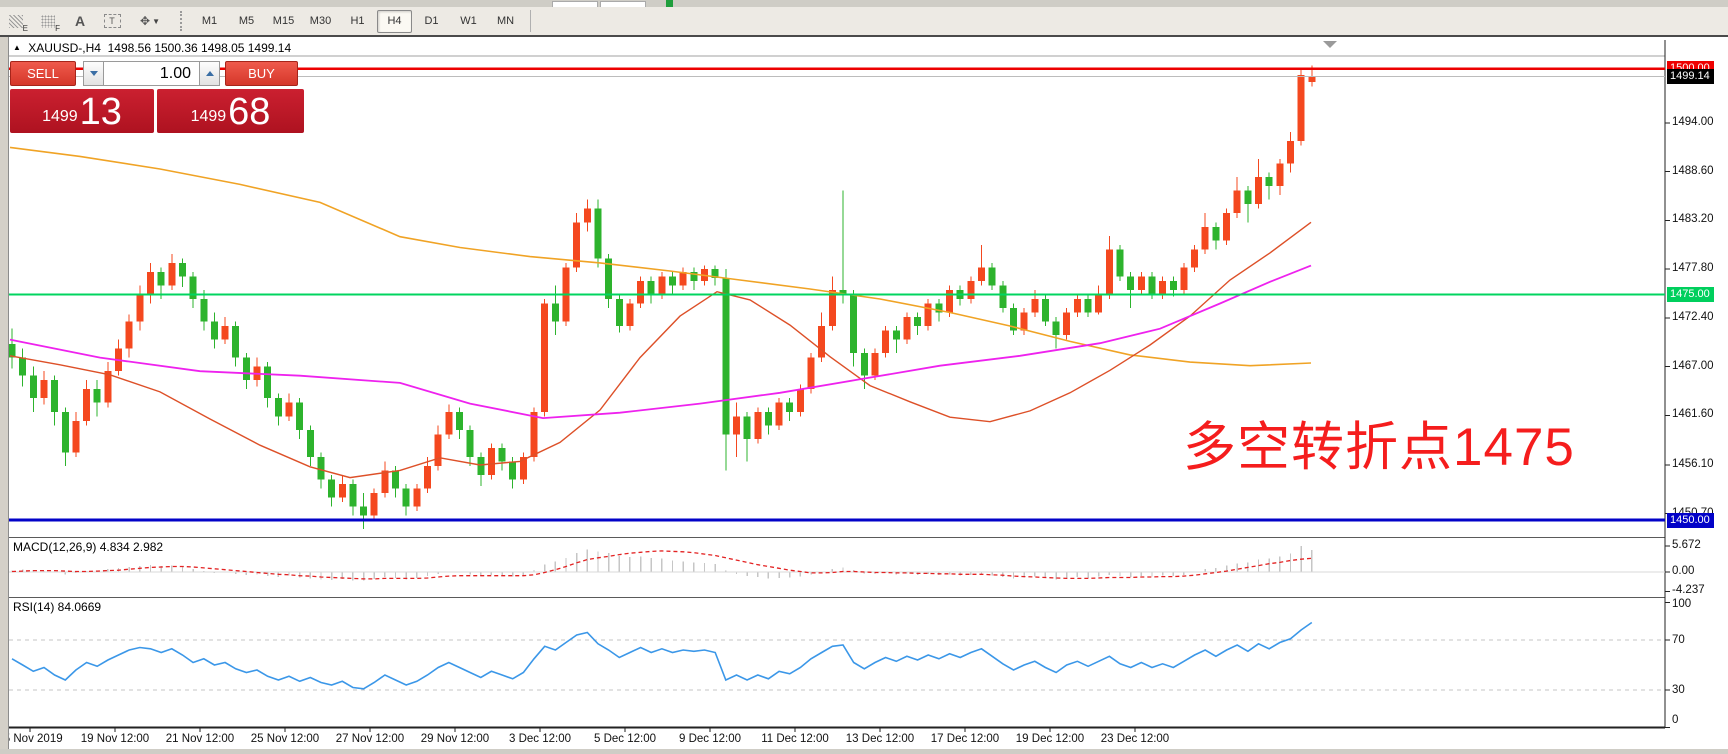  What do you see at coordinates (1330, 44) in the screenshot?
I see `chart-shift-marker-icon` at bounding box center [1330, 44].